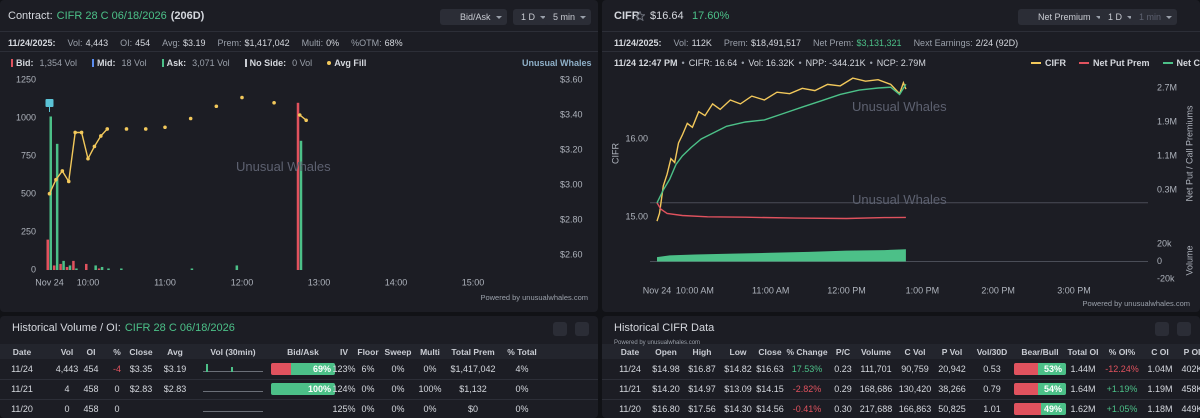  What do you see at coordinates (636, 138) in the screenshot?
I see `tick-label: 16.00` at bounding box center [636, 138].